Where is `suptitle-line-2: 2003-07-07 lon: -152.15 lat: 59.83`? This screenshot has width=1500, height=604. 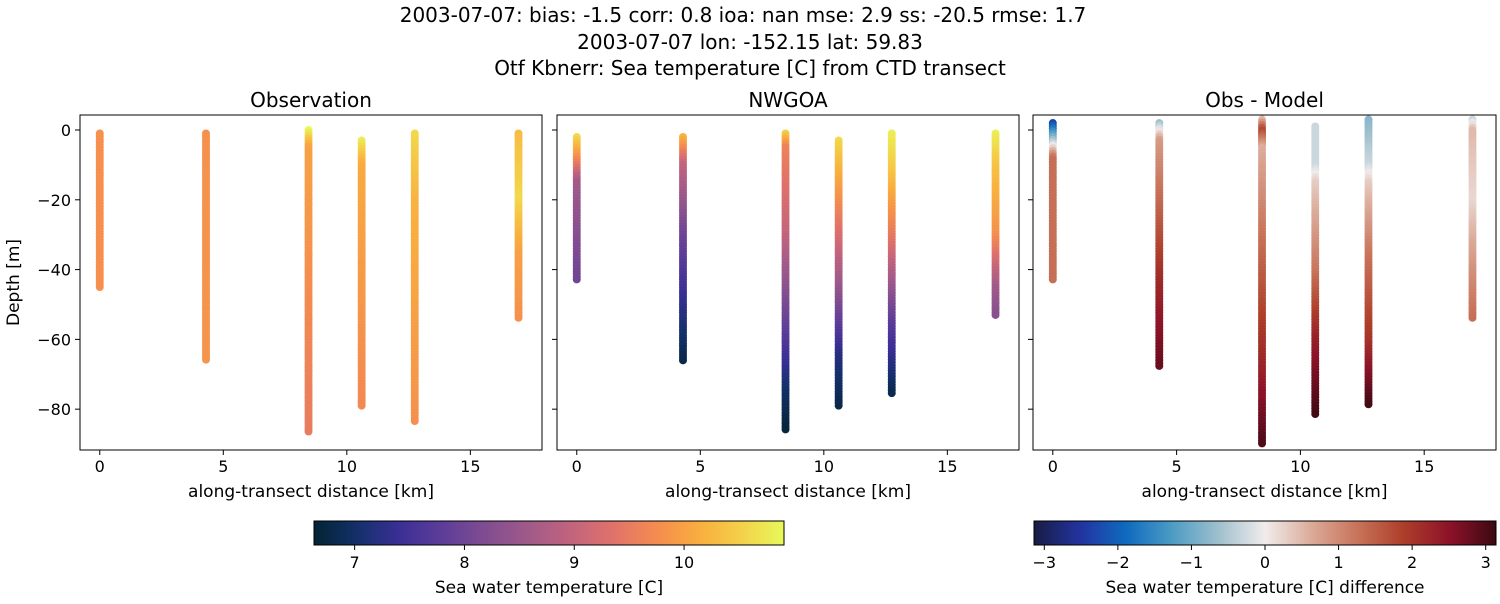
suptitle-line-2: 2003-07-07 lon: -152.15 lat: 59.83 is located at coordinates (750, 42).